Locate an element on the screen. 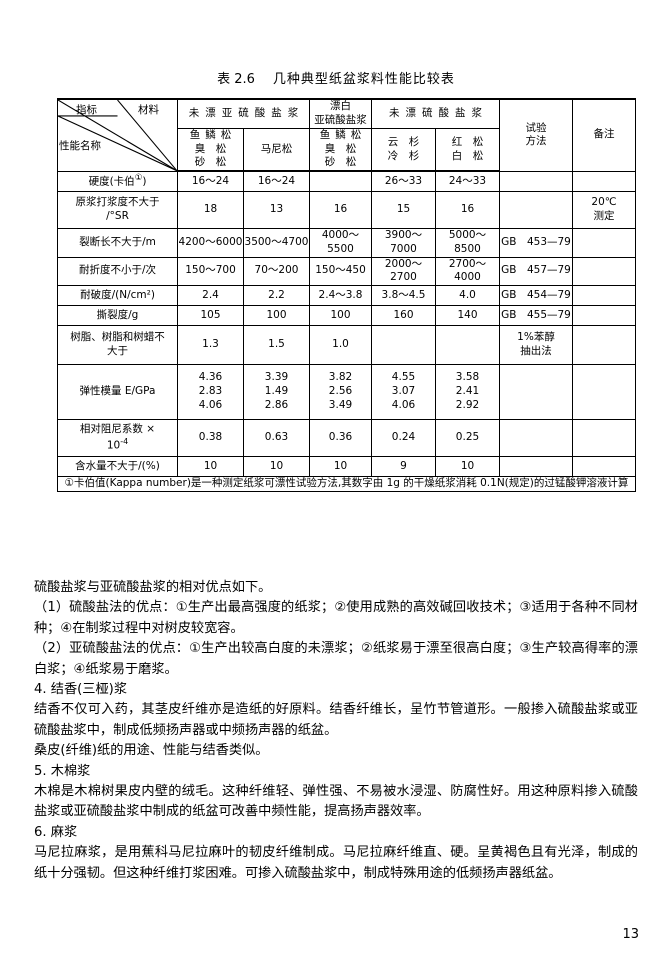 This screenshot has width=672, height=964. cell: 3500～4700 is located at coordinates (276, 242).